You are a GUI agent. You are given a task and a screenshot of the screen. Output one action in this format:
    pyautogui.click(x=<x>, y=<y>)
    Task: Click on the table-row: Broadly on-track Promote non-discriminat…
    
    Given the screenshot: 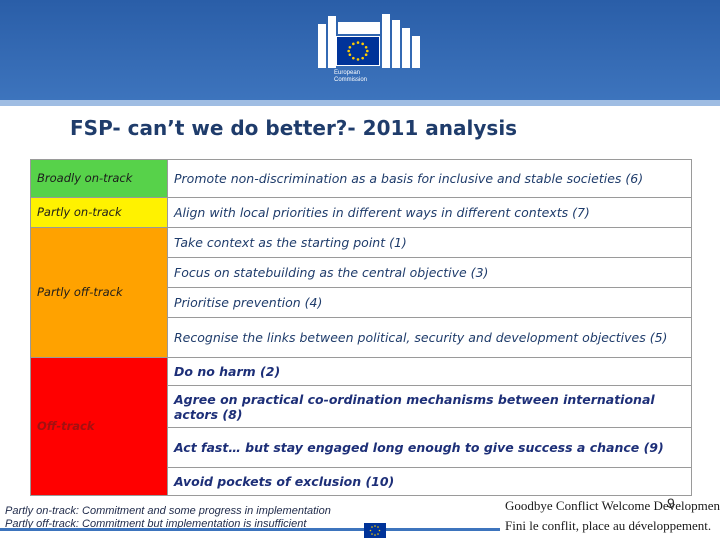 What is the action you would take?
    pyautogui.click(x=361, y=178)
    